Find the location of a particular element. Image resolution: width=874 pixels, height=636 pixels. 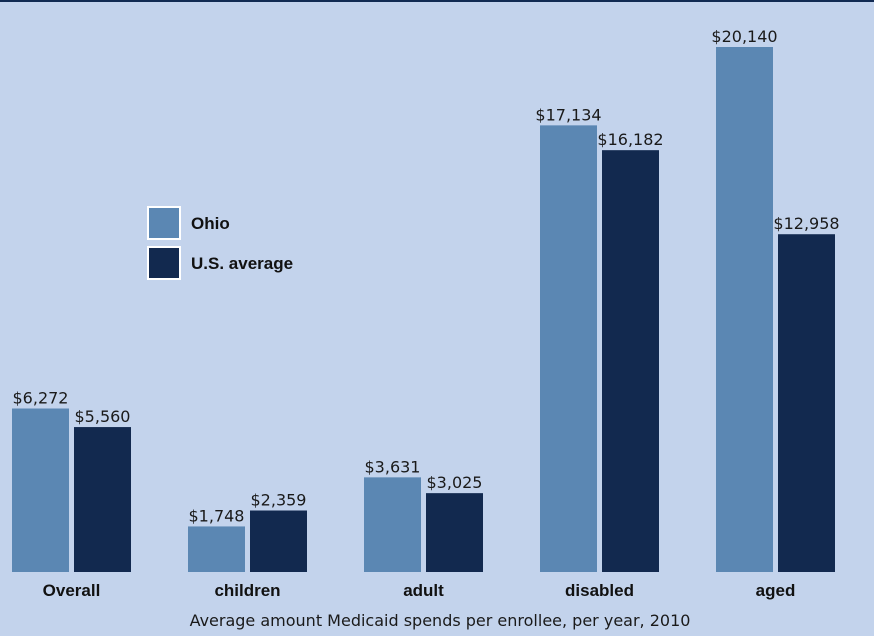

value-label-disabled-ohio: $17,134 is located at coordinates (568, 114).